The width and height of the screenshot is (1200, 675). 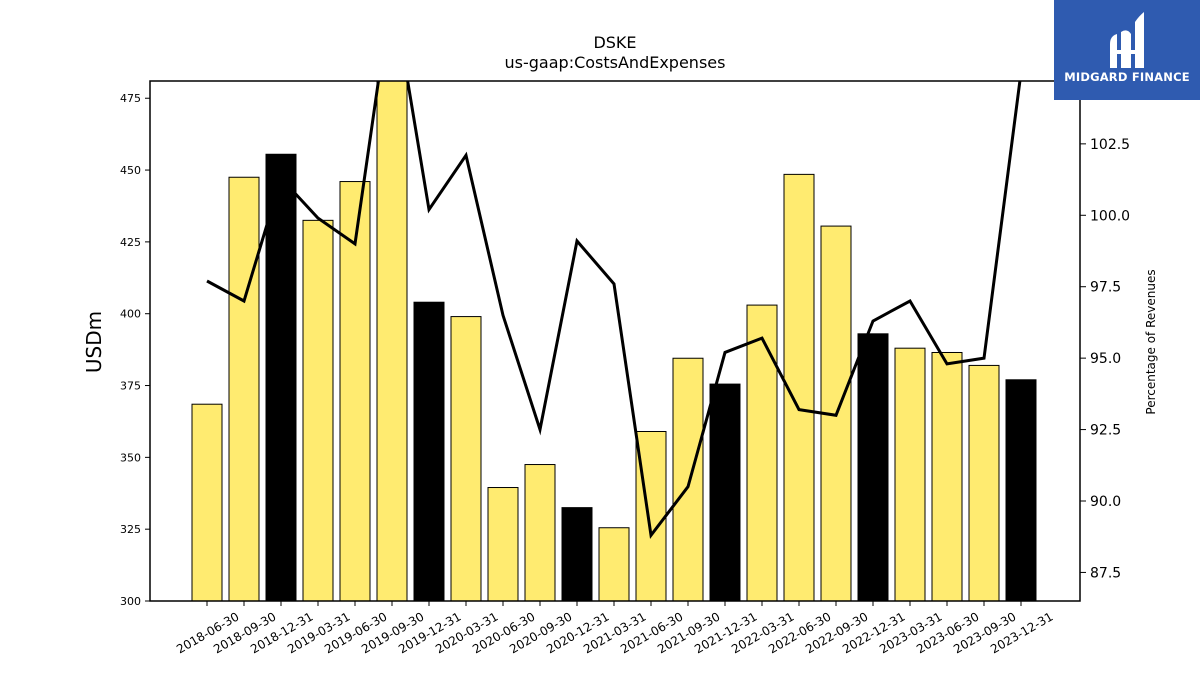 I want to click on brand-logo: MIDGARD FINANCE, so click(x=1127, y=50).